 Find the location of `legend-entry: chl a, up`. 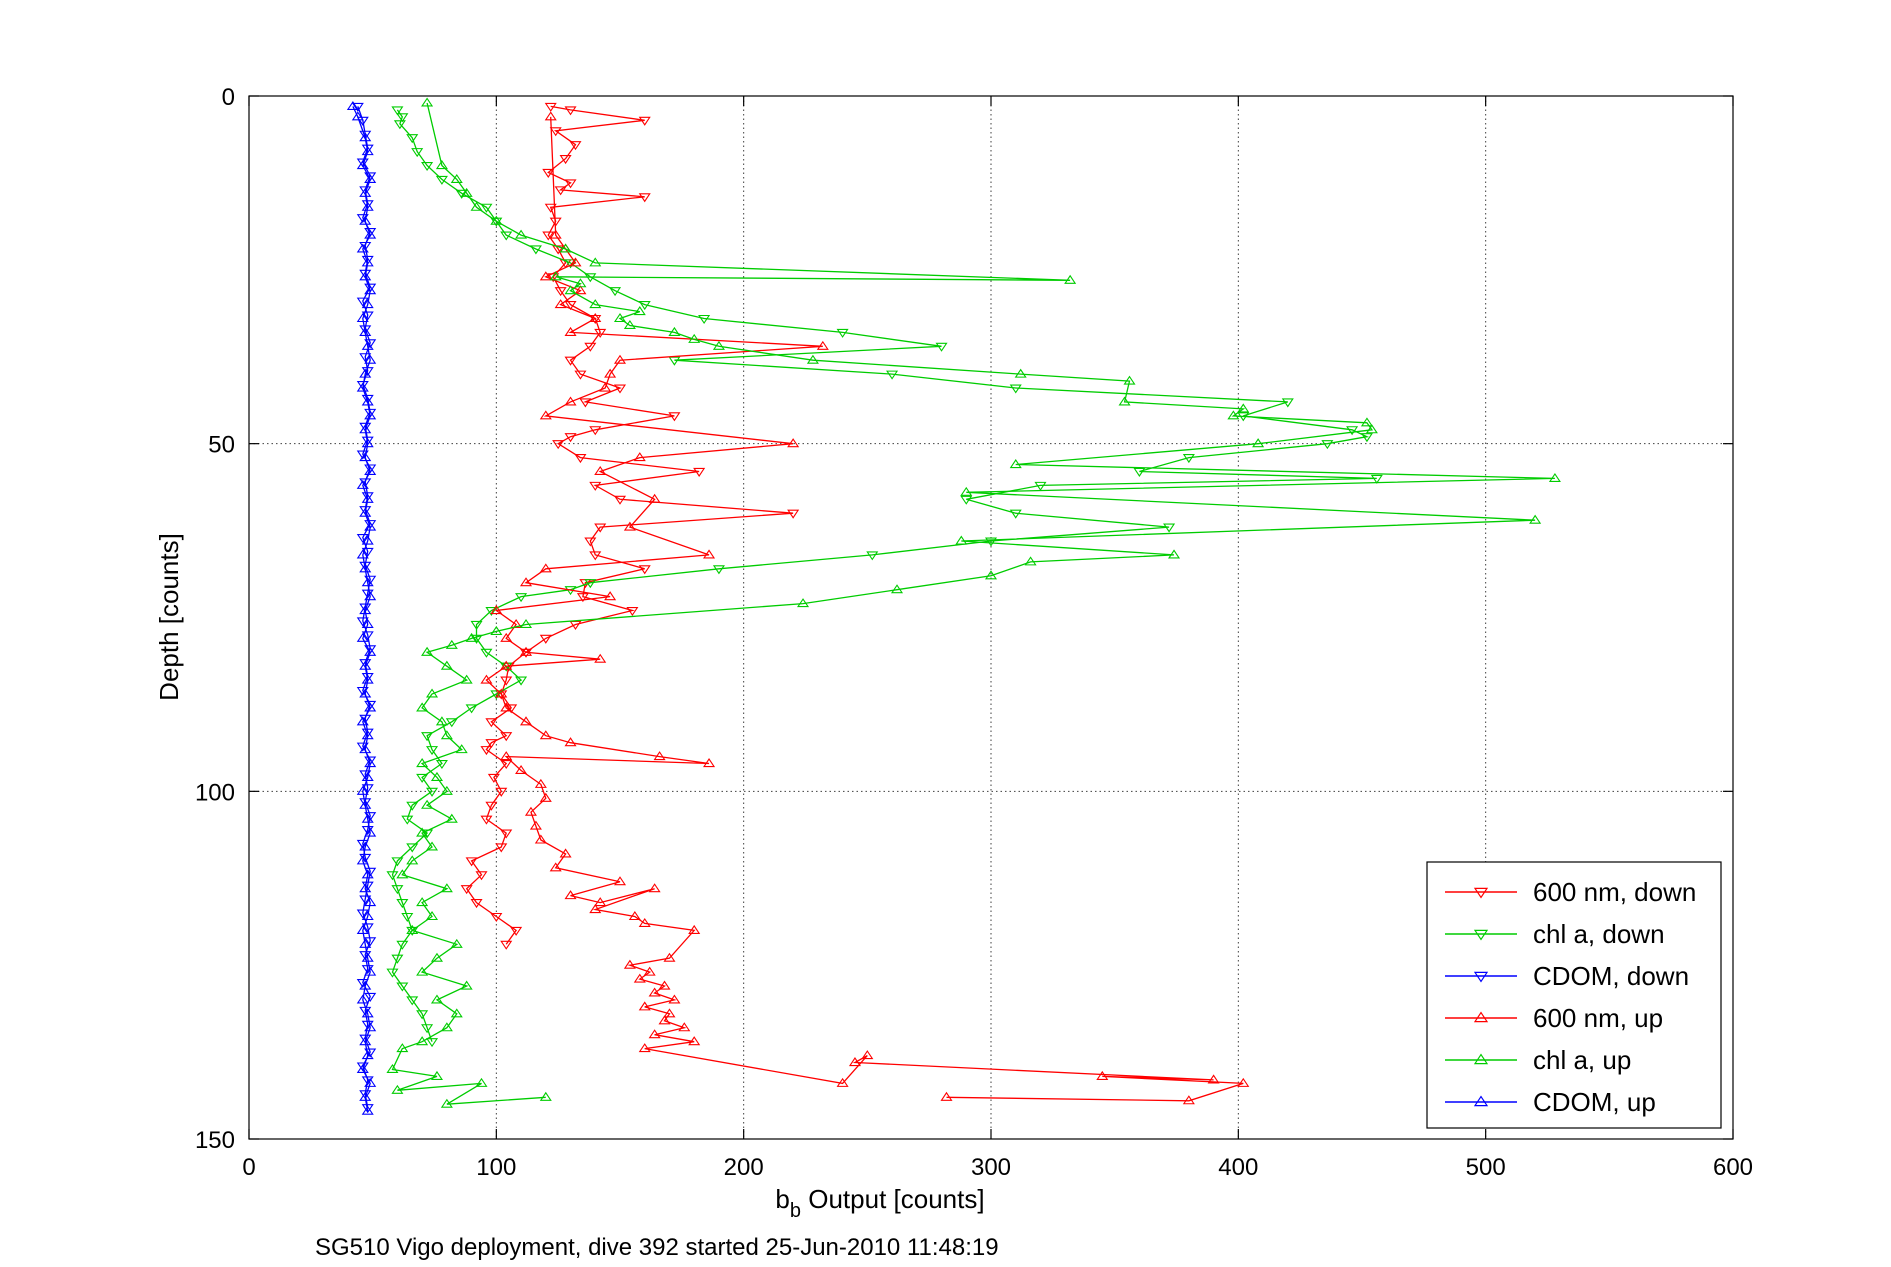

legend-entry: chl a, up is located at coordinates (1538, 1060).